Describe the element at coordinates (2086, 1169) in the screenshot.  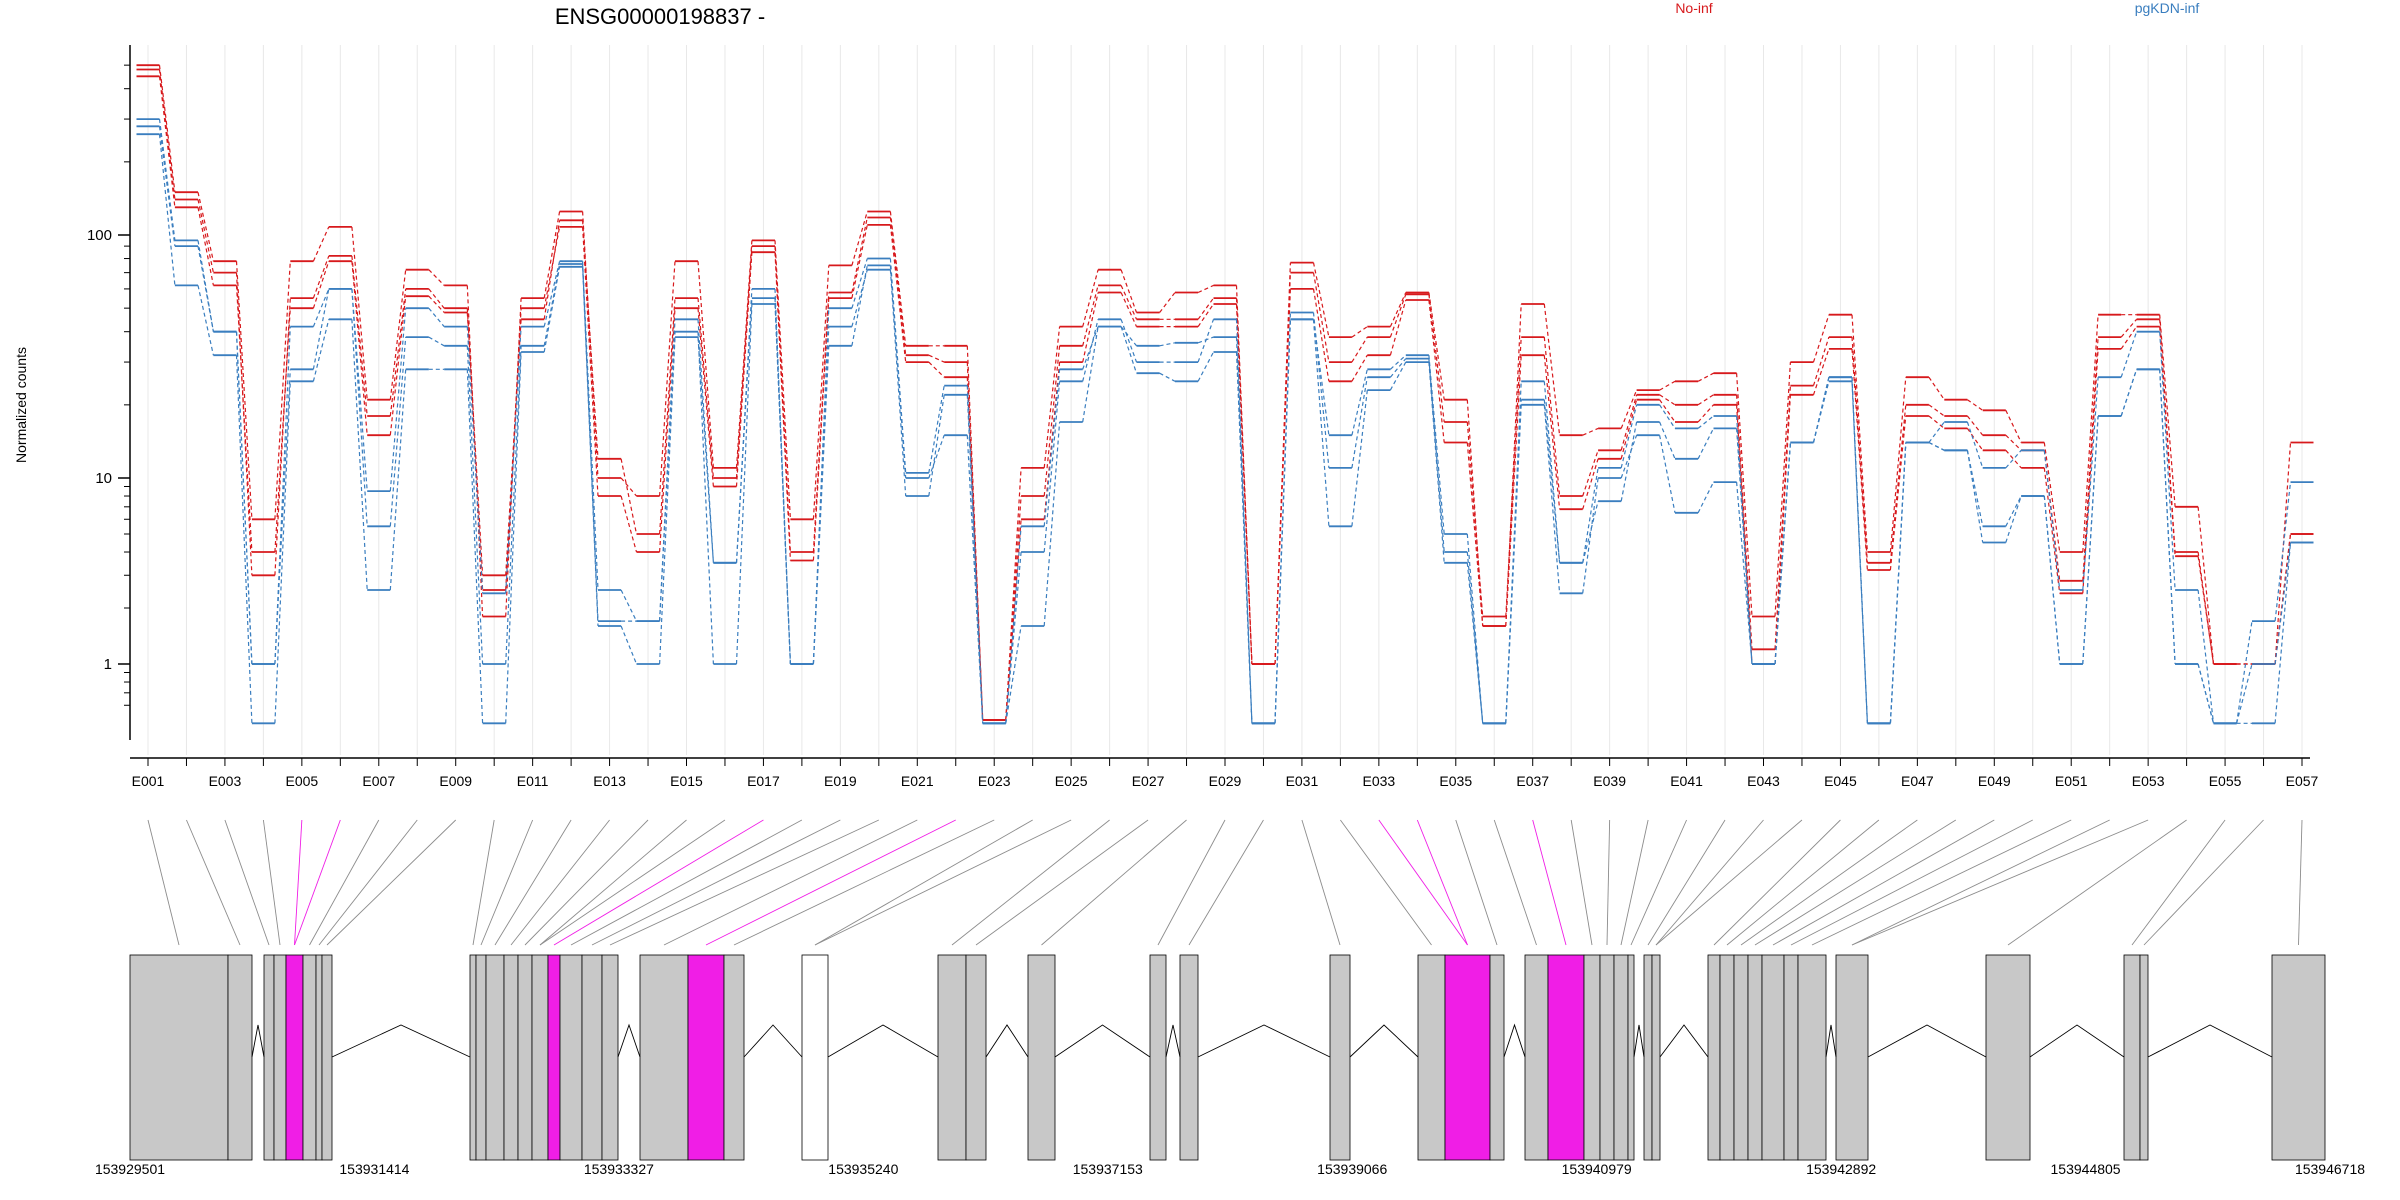
I see `genomic-tick-label: 153944805` at that location.